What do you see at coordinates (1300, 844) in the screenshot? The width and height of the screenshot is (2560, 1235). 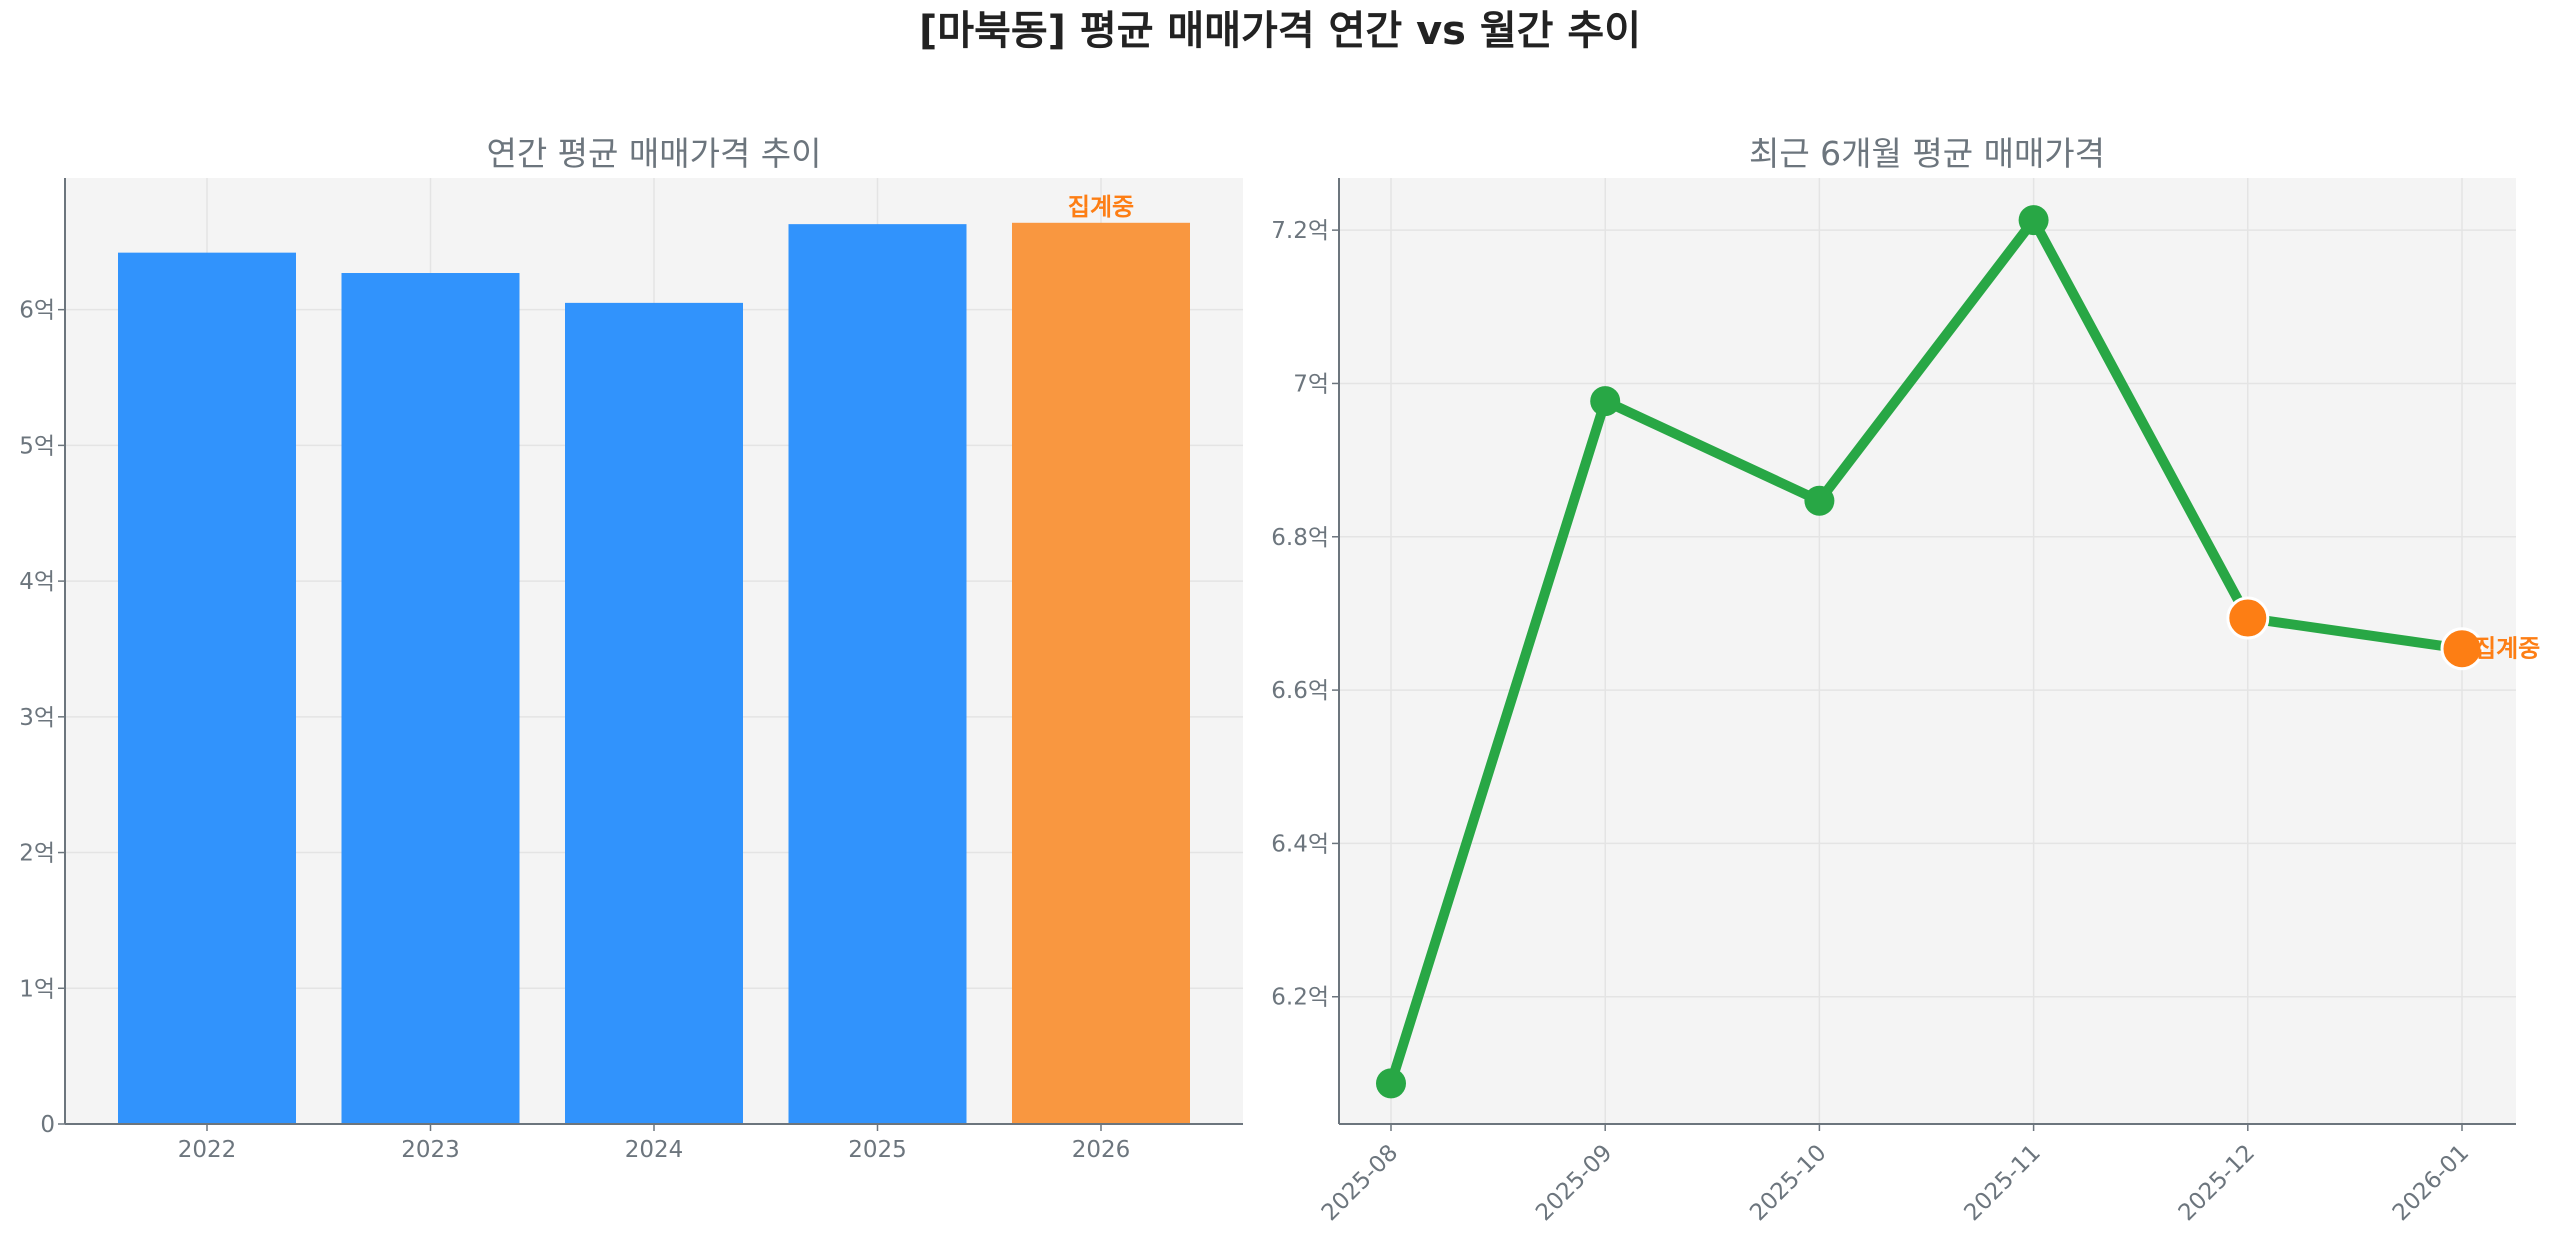 I see `y-tick-label: 6.4억` at bounding box center [1300, 844].